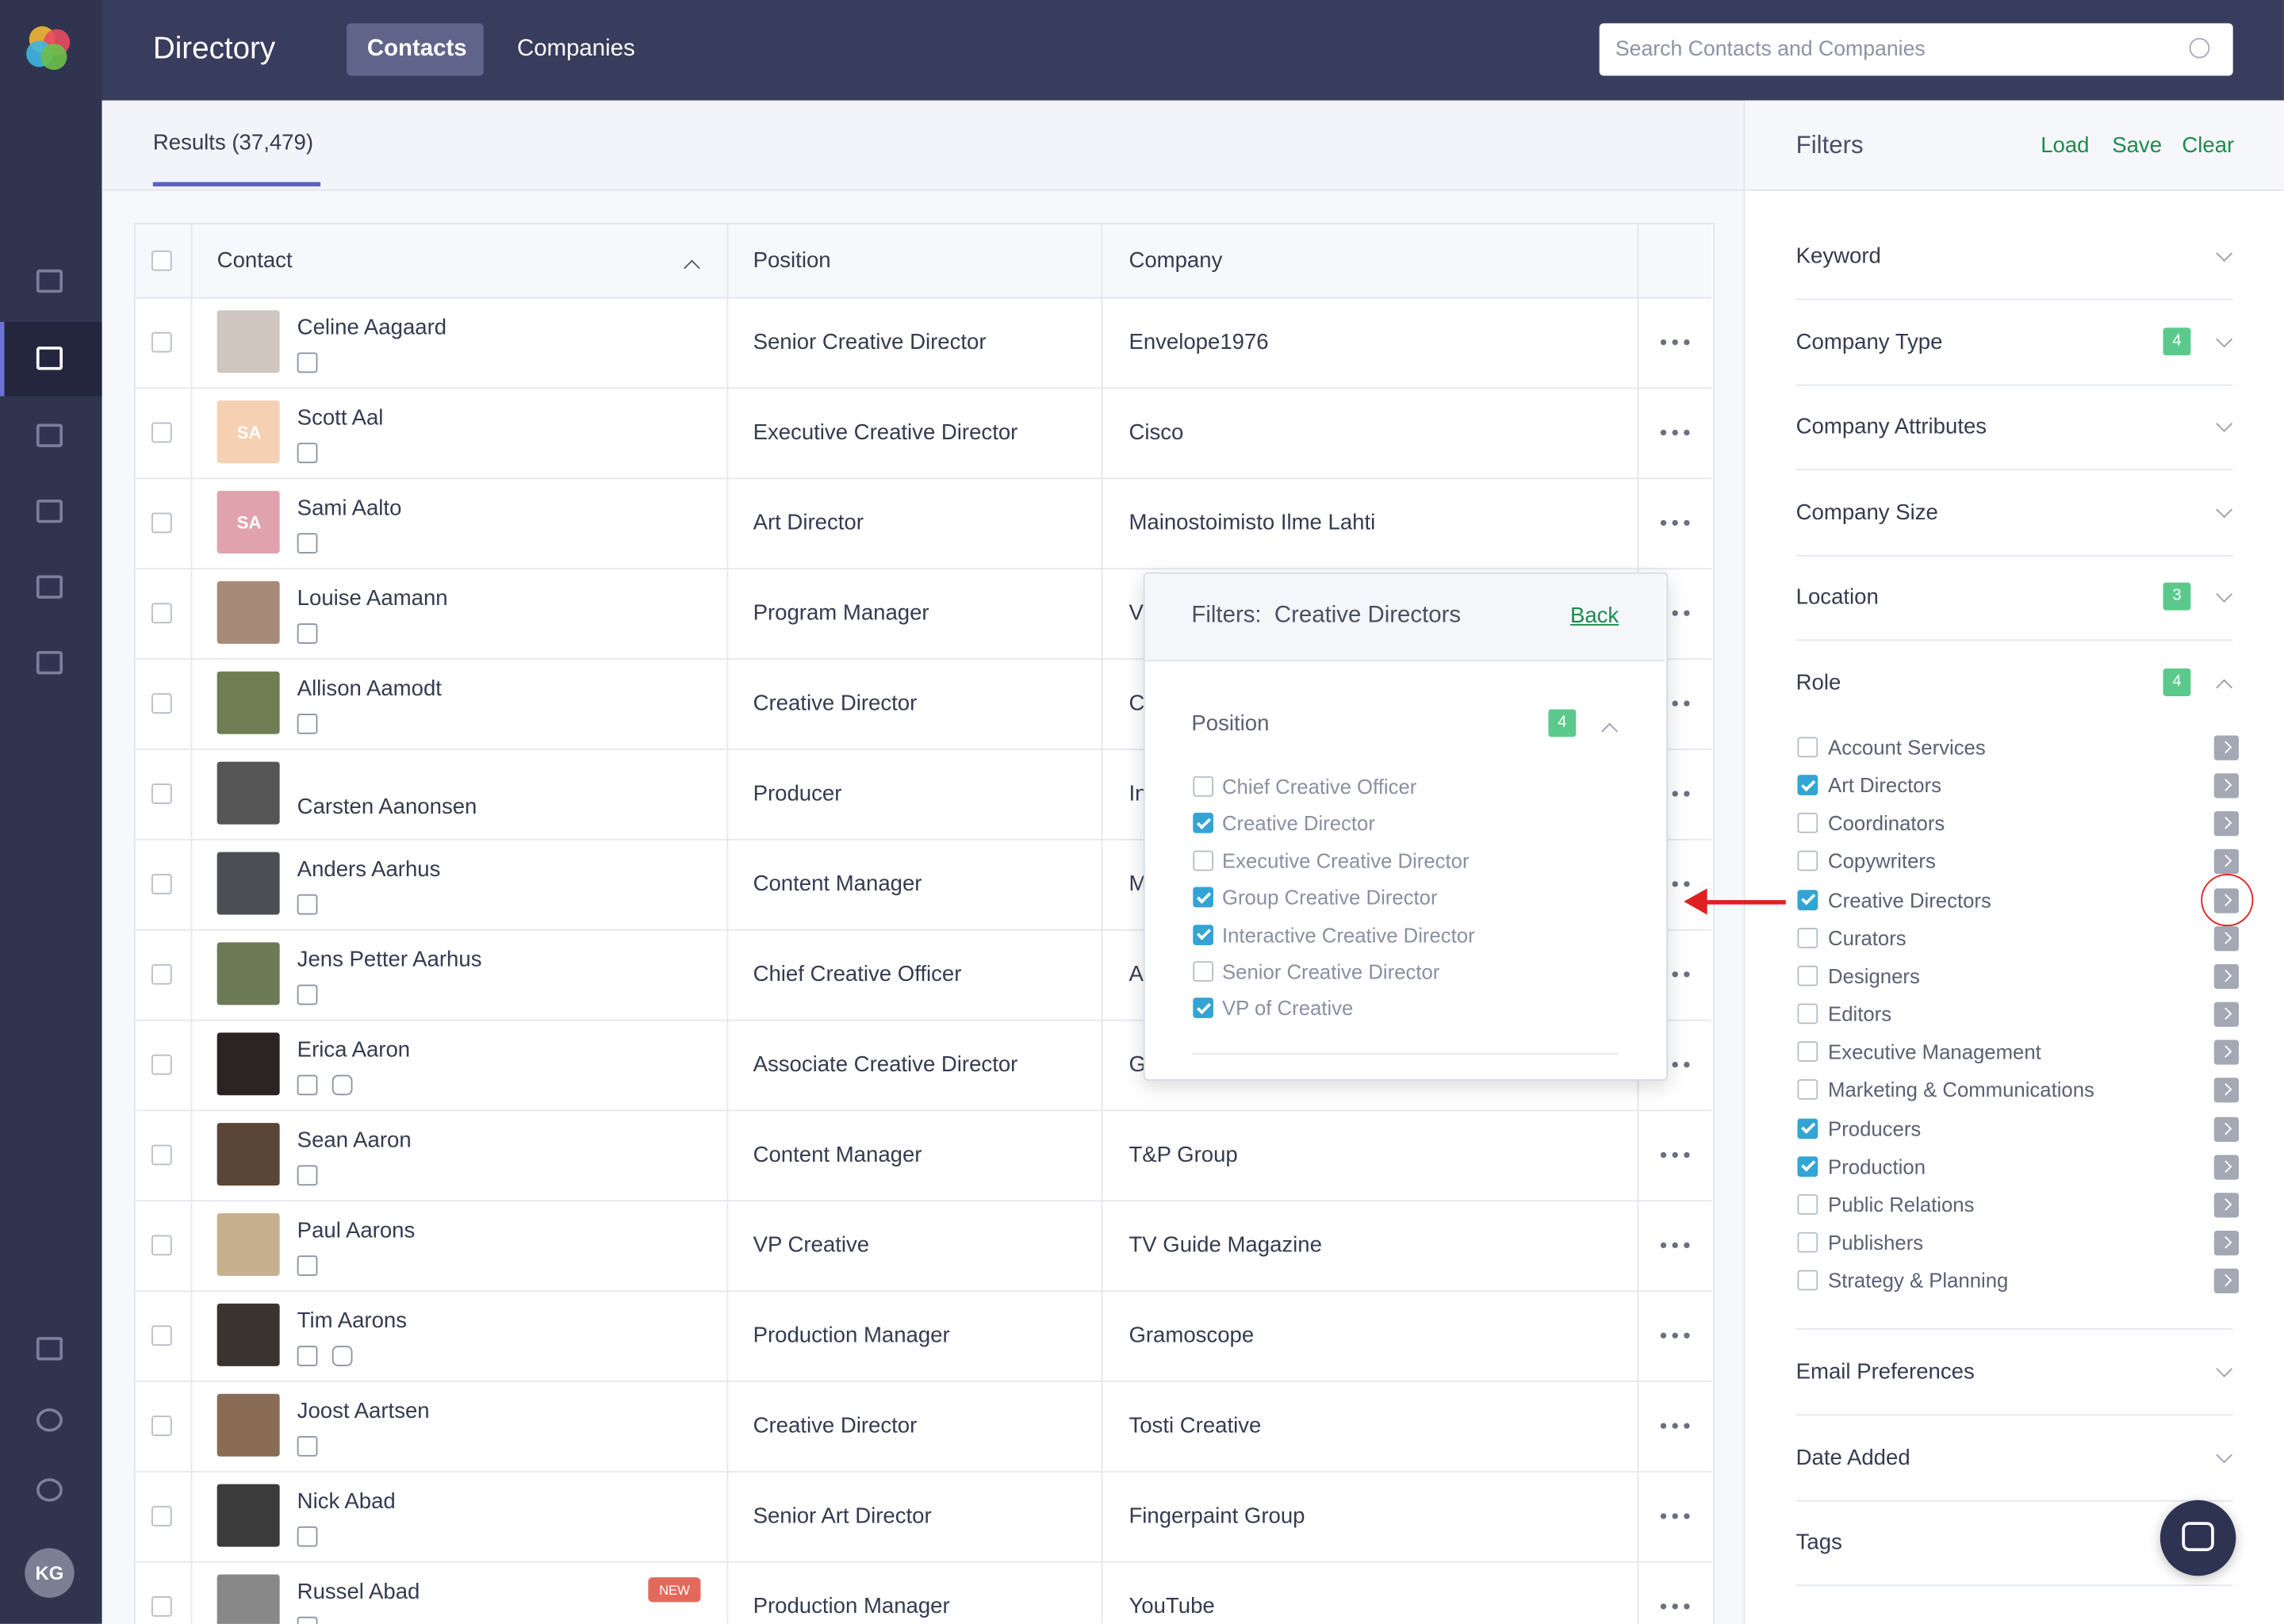 The height and width of the screenshot is (1624, 2284). I want to click on tab: Companies, so click(576, 49).